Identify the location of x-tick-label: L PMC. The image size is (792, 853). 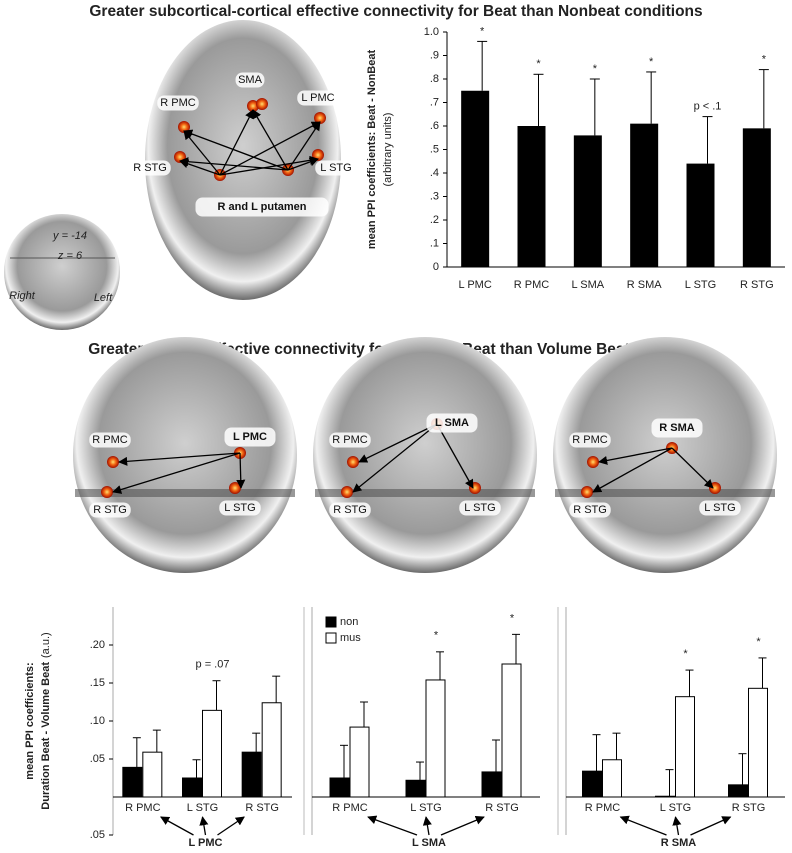
(475, 285).